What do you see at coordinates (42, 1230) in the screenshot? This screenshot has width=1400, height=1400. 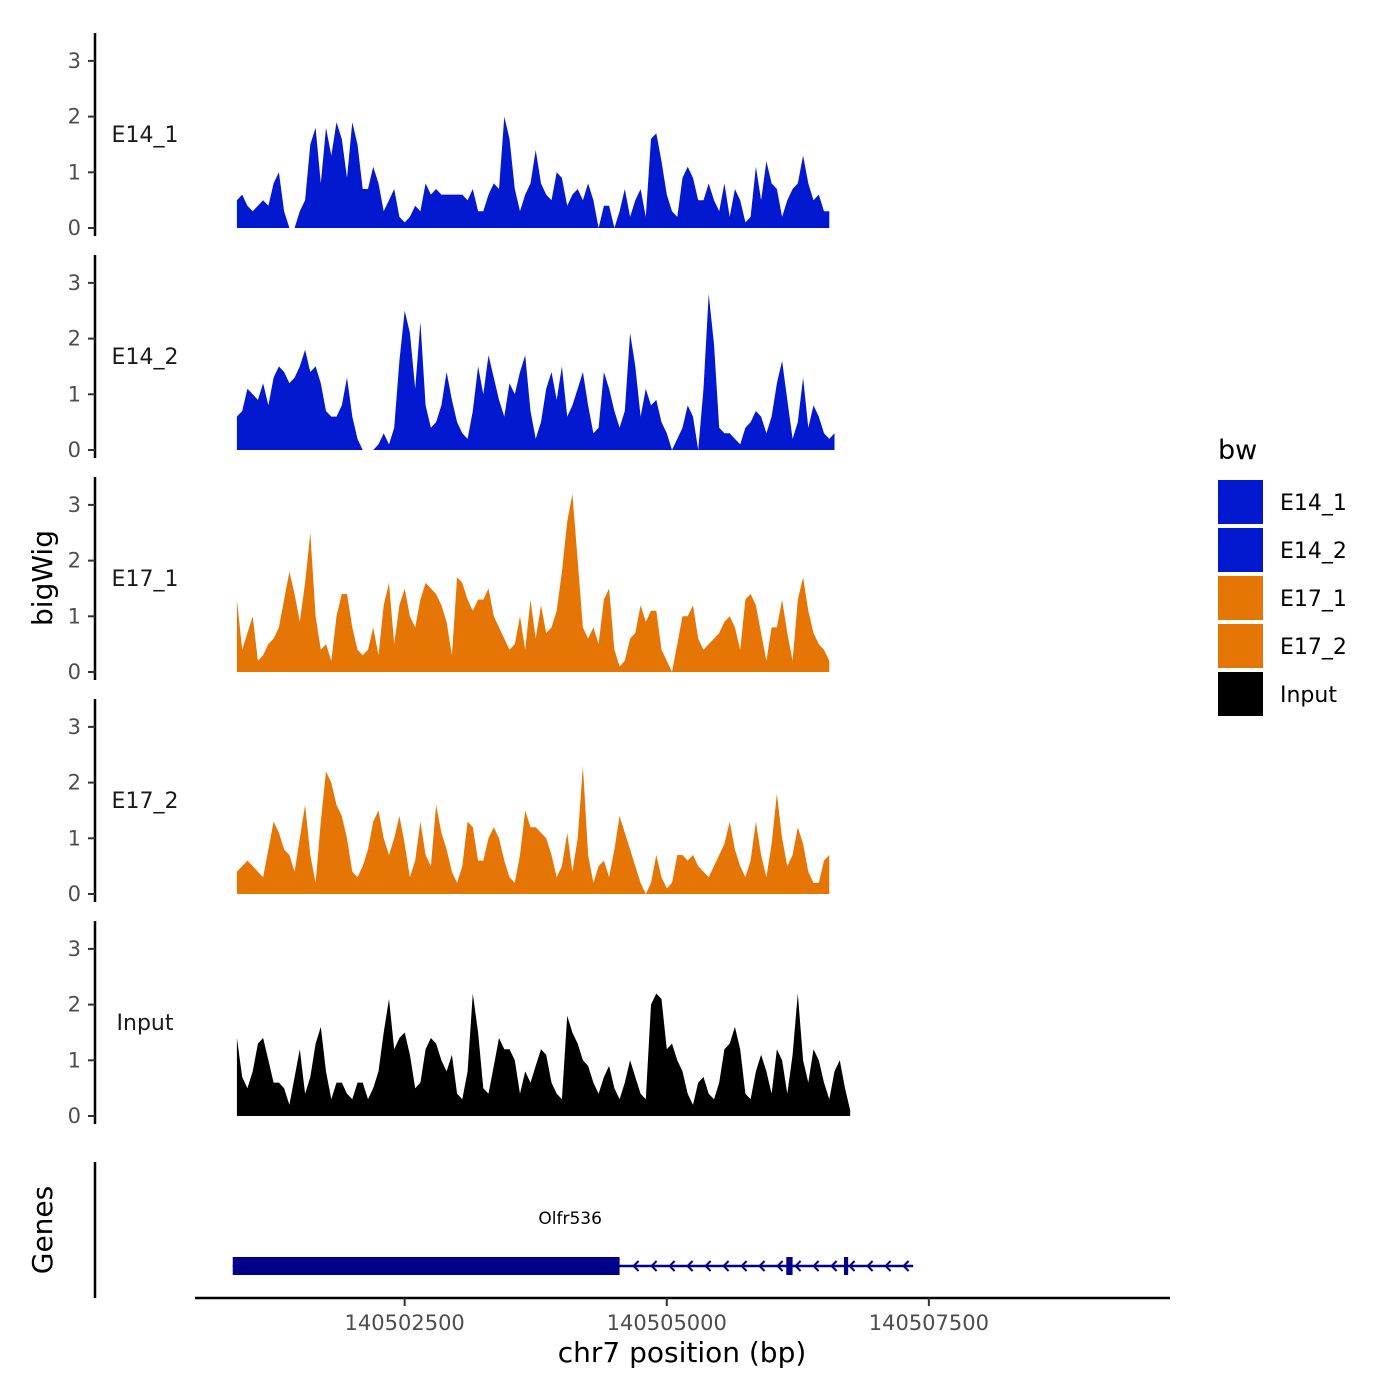 I see `genes-panel-title: Genes` at bounding box center [42, 1230].